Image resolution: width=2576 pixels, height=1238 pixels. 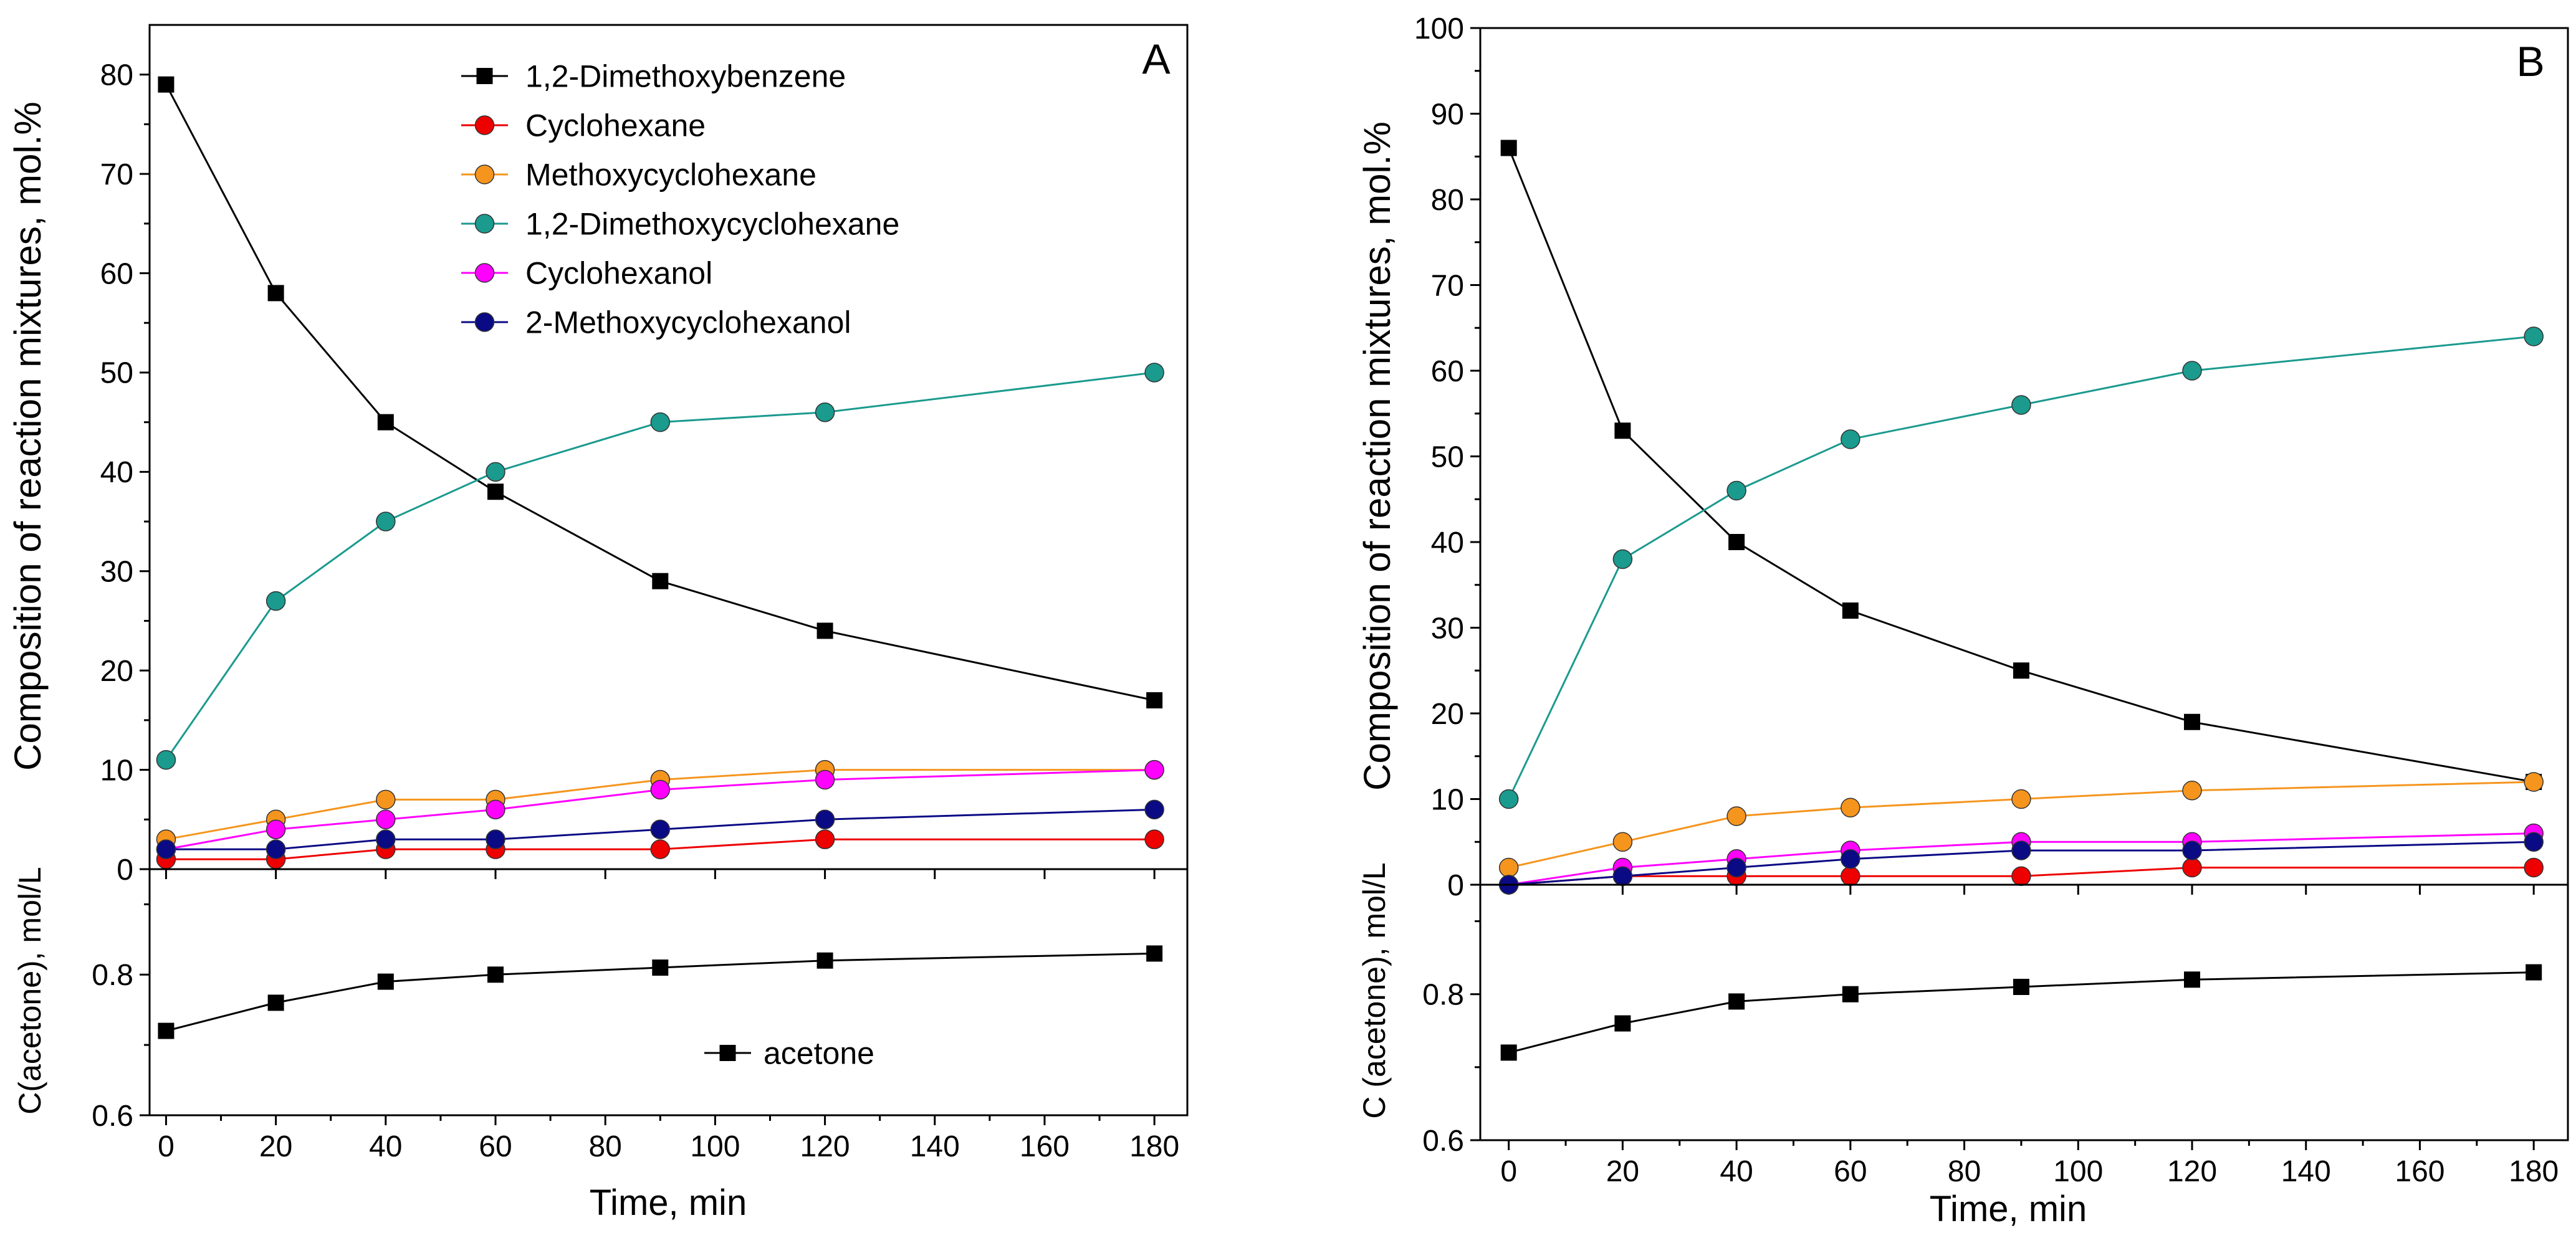 I want to click on y-tick-label-a: 40, so click(x=116, y=472).